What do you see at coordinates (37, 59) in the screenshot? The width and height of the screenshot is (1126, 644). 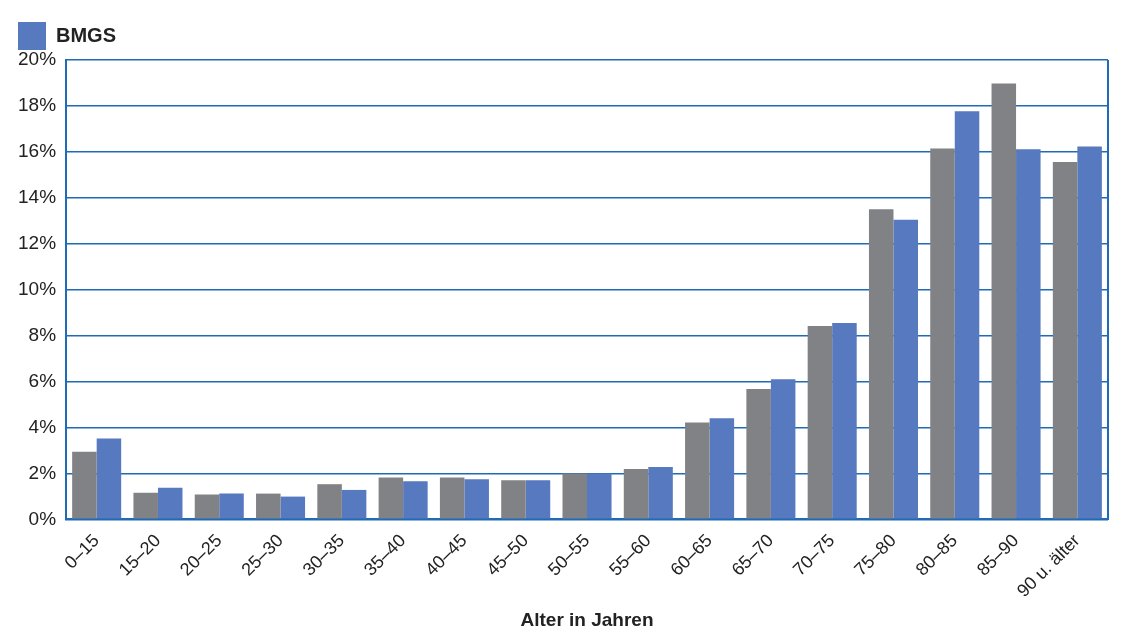 I see `y-tick-label: 20%` at bounding box center [37, 59].